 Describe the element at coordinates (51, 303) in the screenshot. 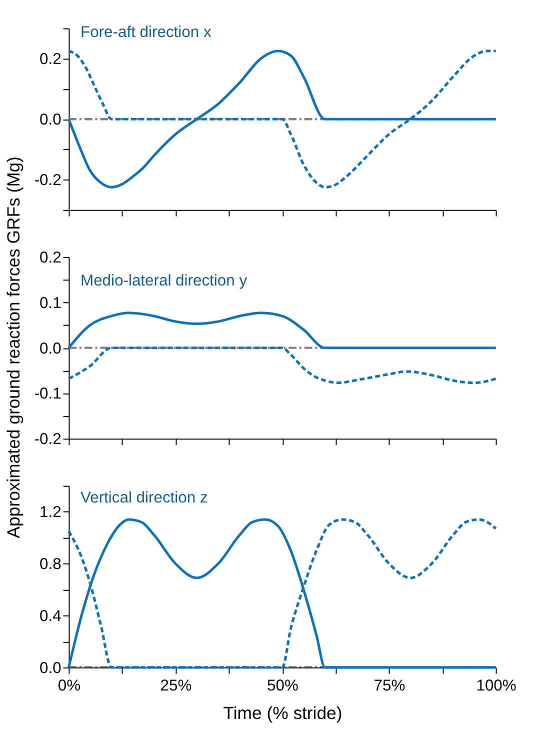

I see `y-tick-label: 0.1` at that location.